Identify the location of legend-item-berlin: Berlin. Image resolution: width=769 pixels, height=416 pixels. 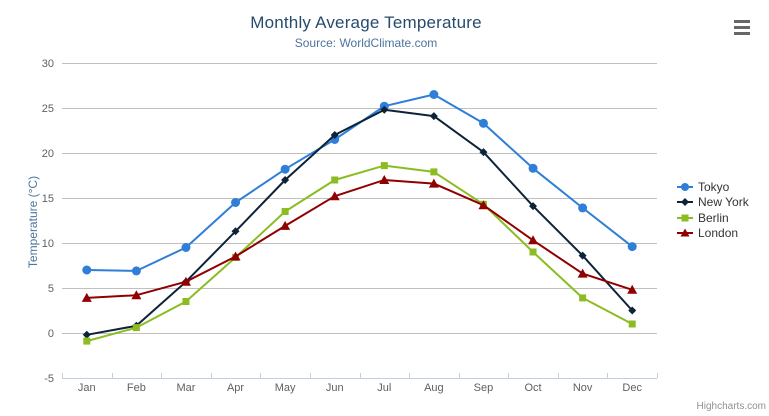
(713, 218).